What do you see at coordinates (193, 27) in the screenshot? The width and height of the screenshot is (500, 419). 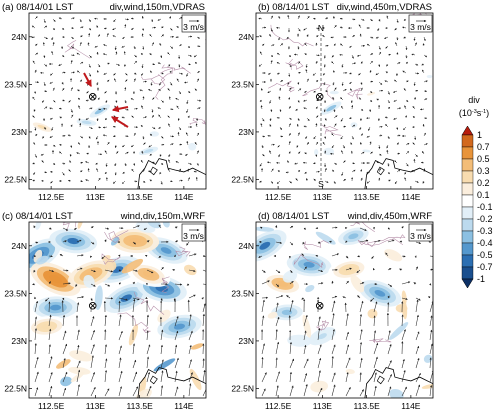 I see `svg-text: 3 m/s` at bounding box center [193, 27].